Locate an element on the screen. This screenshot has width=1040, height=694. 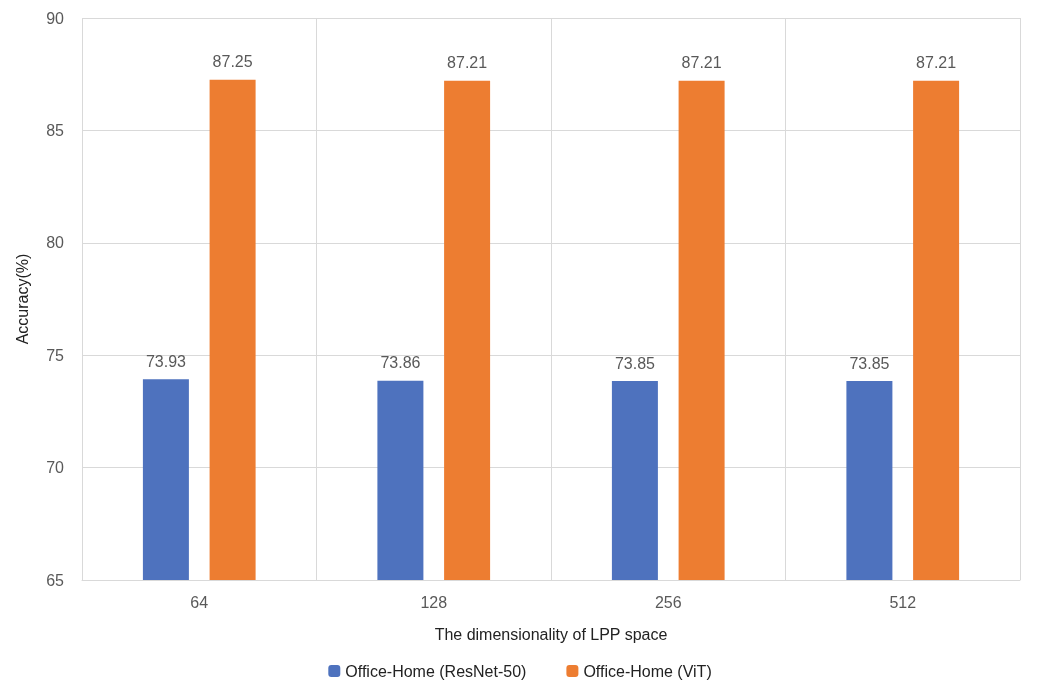
legend-label: Office-Home (ViT) is located at coordinates (647, 671).